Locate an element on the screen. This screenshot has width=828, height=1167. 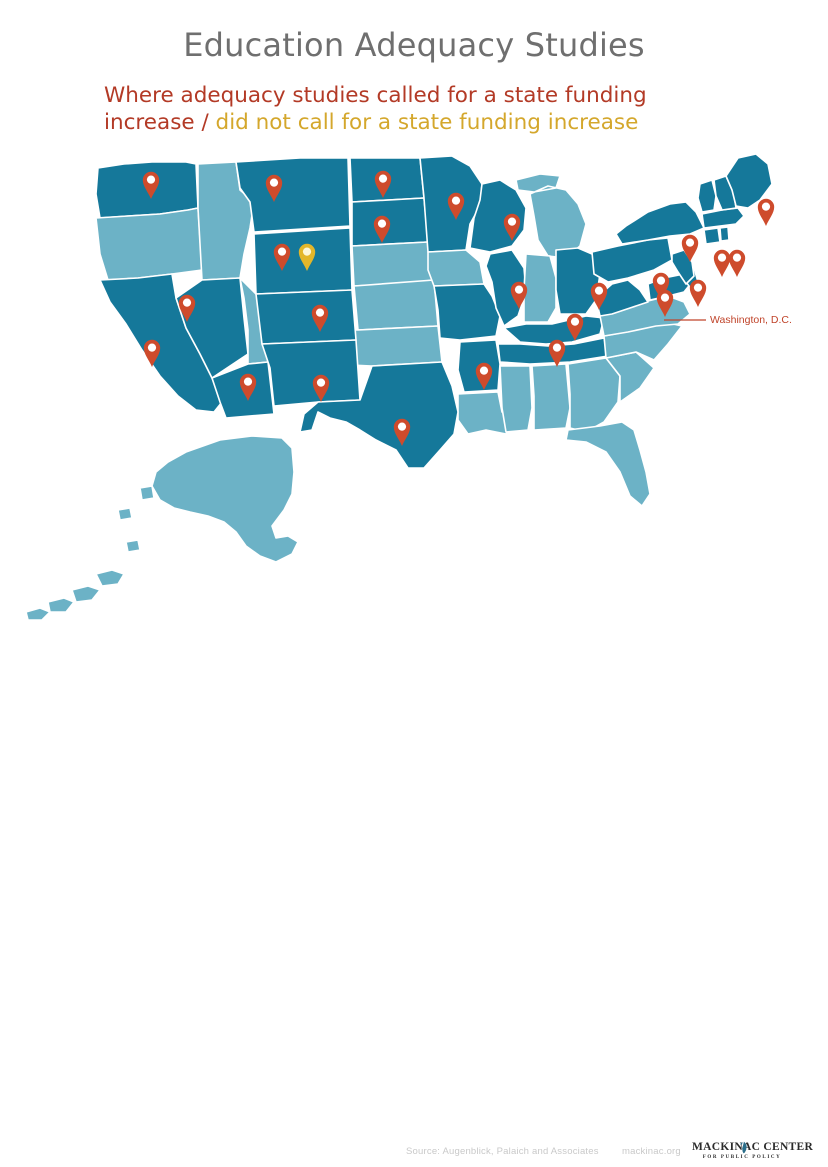
state-WV is located at coordinates (622, 298).